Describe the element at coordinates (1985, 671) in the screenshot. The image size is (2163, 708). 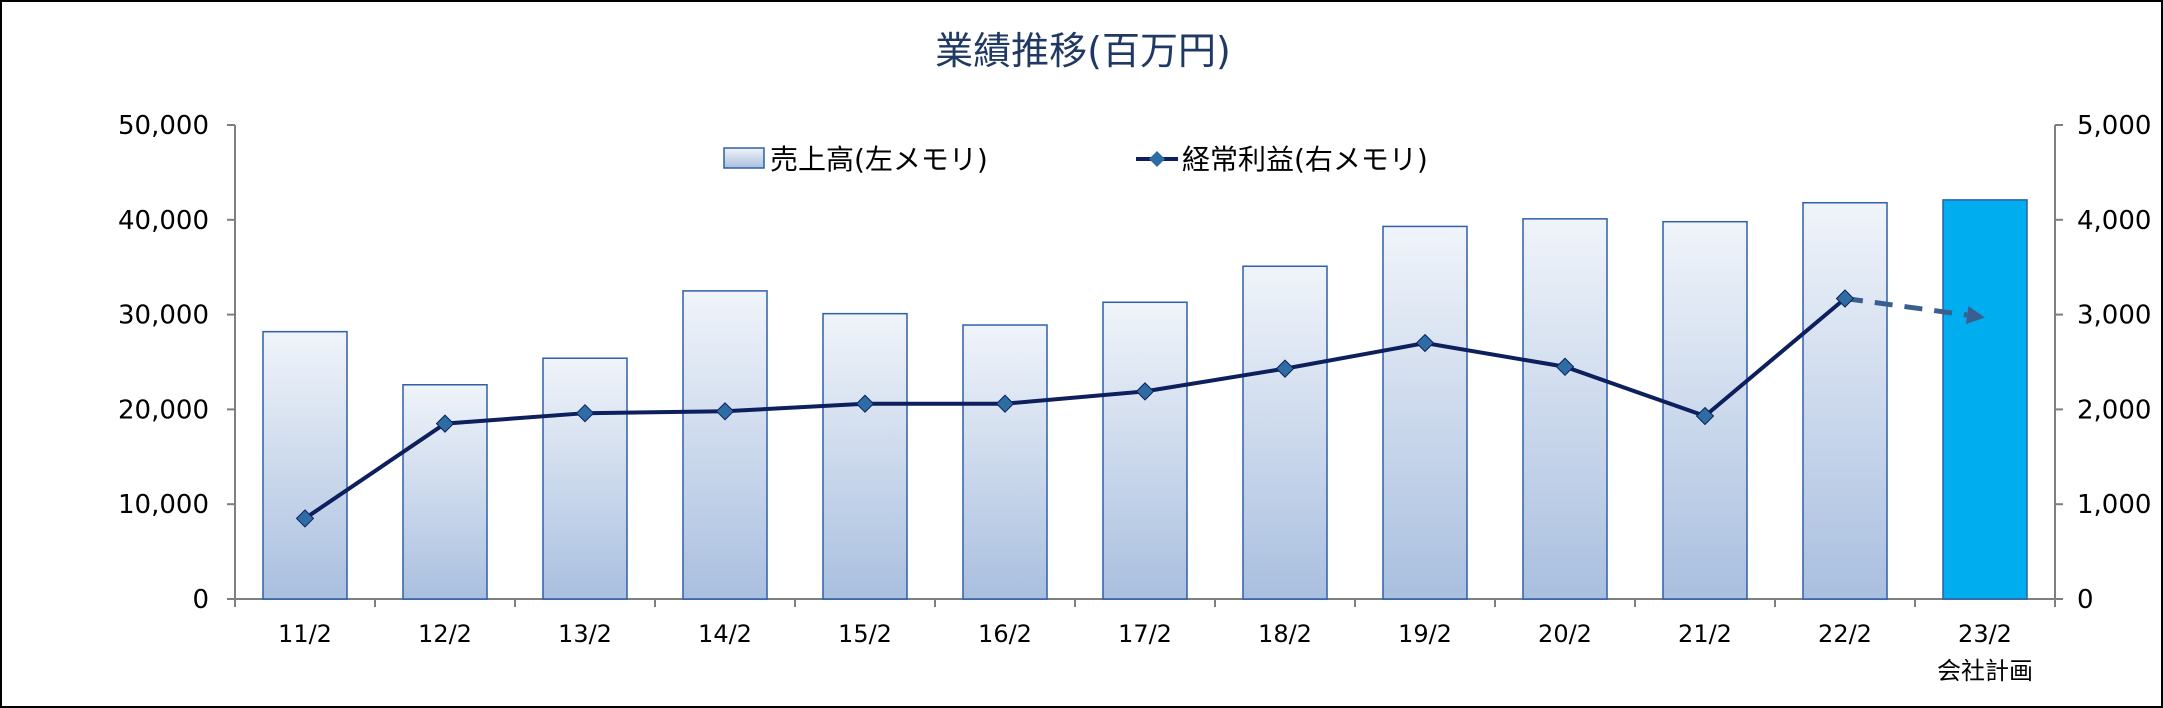
I see `x-axis-tick-sublabel: 会社計画` at that location.